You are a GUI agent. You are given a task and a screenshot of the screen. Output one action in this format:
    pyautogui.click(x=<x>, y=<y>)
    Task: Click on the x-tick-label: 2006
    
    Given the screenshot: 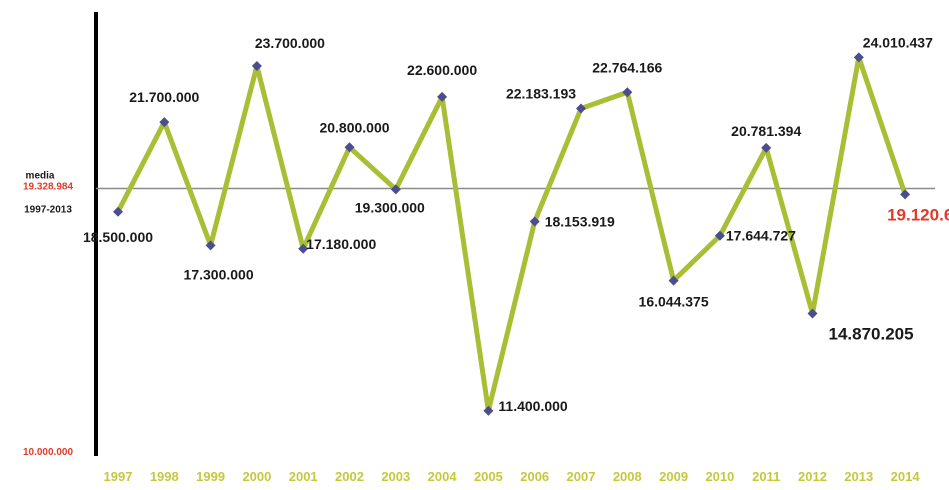 What is the action you would take?
    pyautogui.click(x=534, y=476)
    